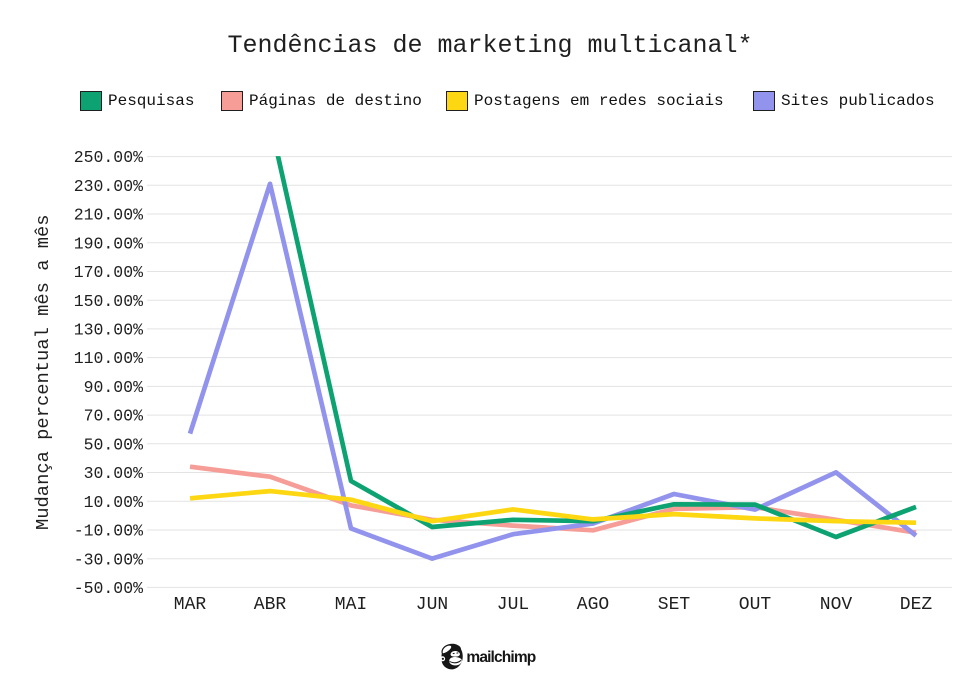  I want to click on svg-text: AGO, so click(593, 605).